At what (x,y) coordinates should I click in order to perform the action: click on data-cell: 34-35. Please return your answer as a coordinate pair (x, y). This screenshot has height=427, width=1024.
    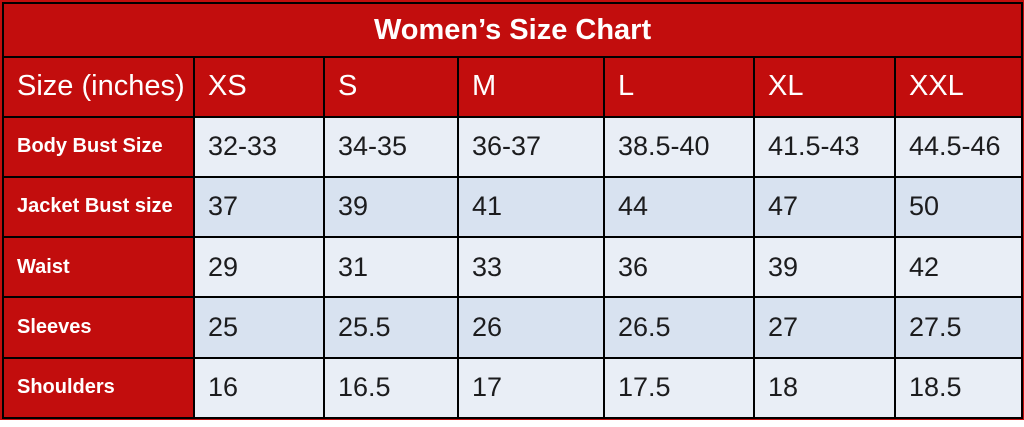
    Looking at the image, I should click on (391, 146).